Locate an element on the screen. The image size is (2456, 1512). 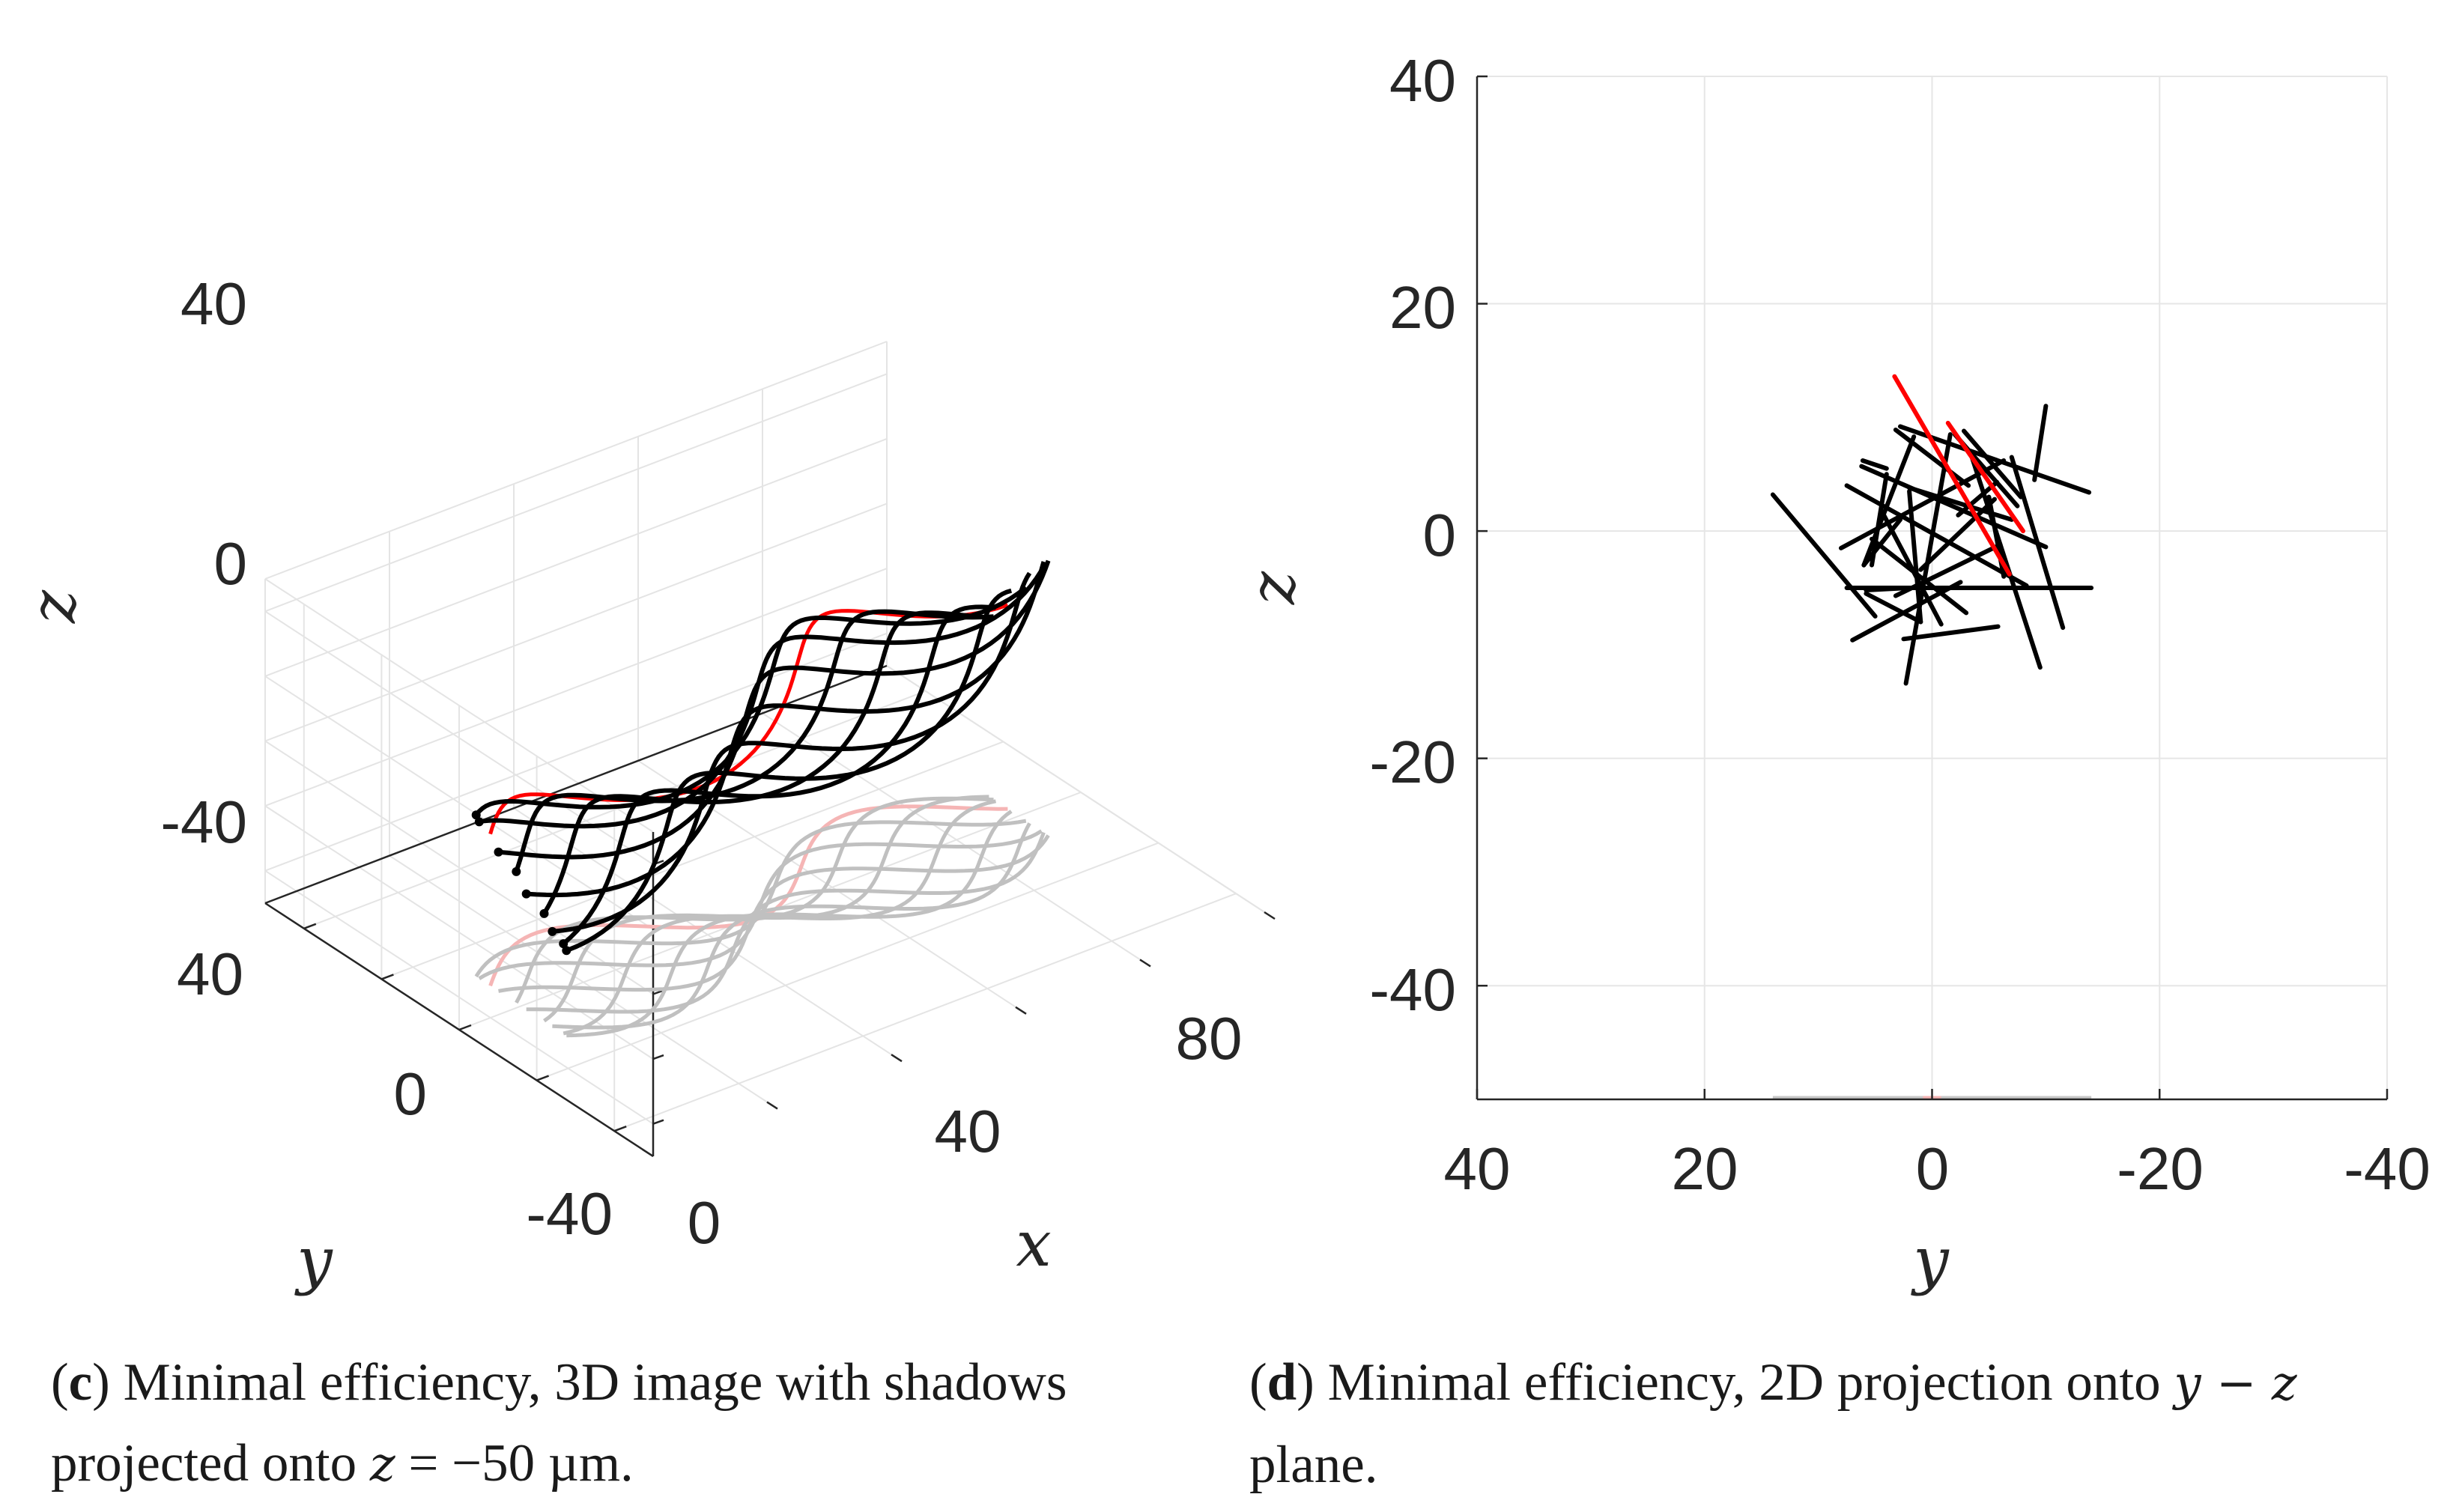
caption-d-line2: plane. is located at coordinates (1313, 1465).